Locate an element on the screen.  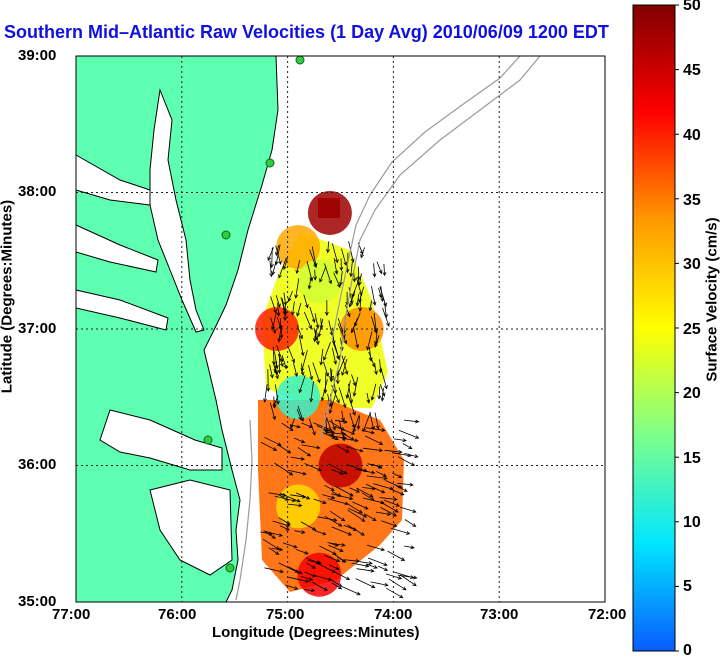
colorbar-tick-label: 30 is located at coordinates (692, 265).